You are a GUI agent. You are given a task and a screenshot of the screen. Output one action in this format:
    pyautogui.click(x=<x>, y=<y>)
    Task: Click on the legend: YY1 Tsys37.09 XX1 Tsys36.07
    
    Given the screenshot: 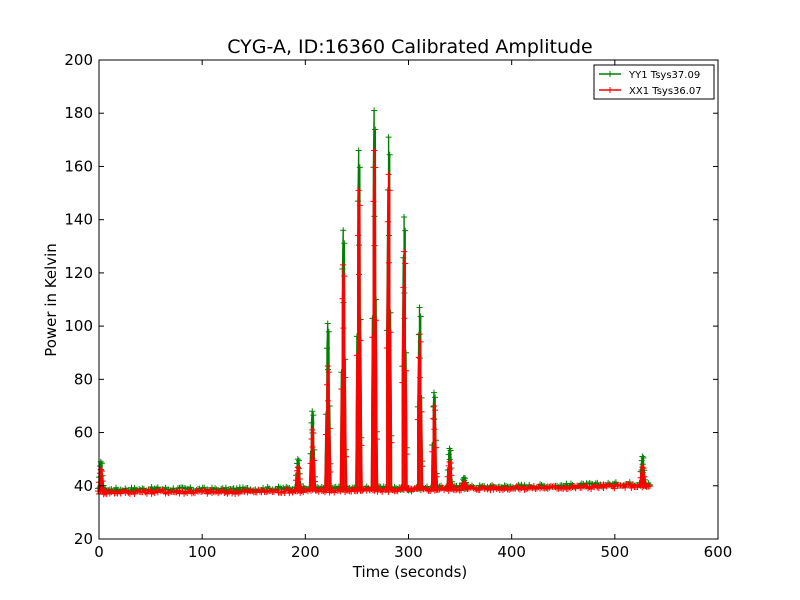 What is the action you would take?
    pyautogui.click(x=654, y=82)
    